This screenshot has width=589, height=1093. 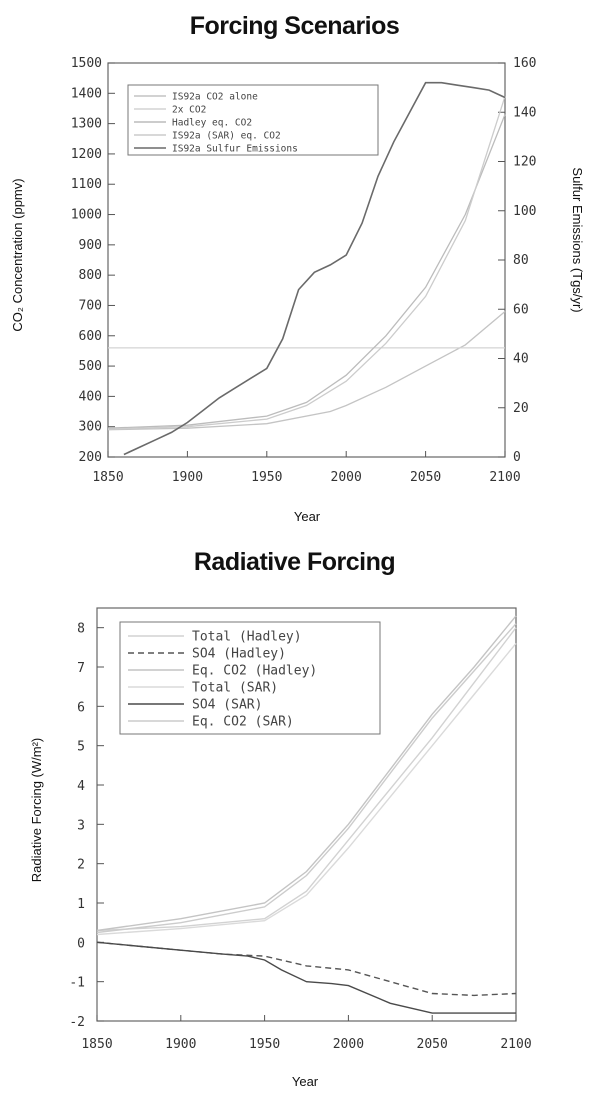 What do you see at coordinates (86, 93) in the screenshot?
I see `y-tick-label: 1400` at bounding box center [86, 93].